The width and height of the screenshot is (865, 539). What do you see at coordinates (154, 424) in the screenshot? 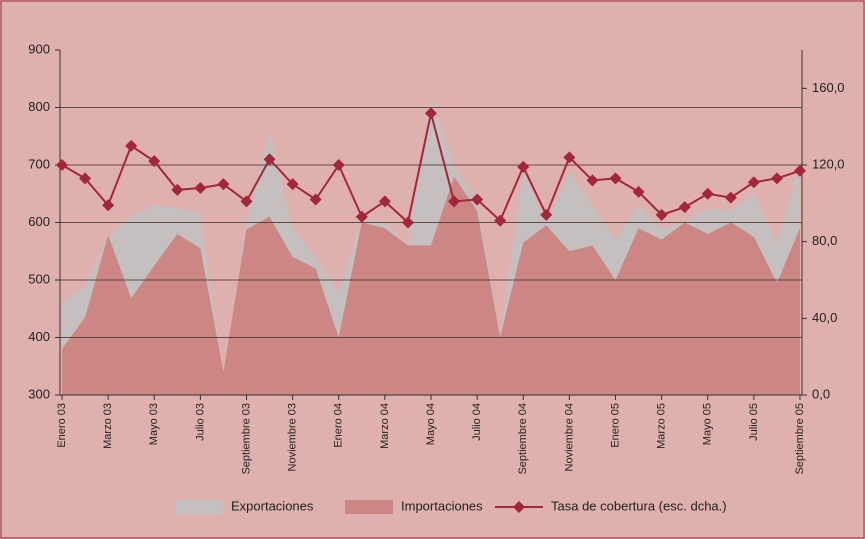
I see `x-tick-label: Mayo 03` at bounding box center [154, 424].